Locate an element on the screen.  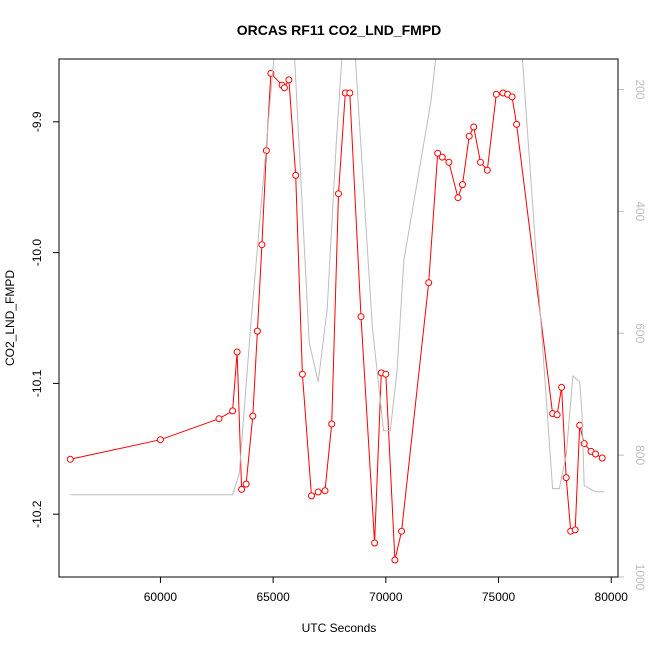
y2-tick-label: 1000 is located at coordinates (640, 577).